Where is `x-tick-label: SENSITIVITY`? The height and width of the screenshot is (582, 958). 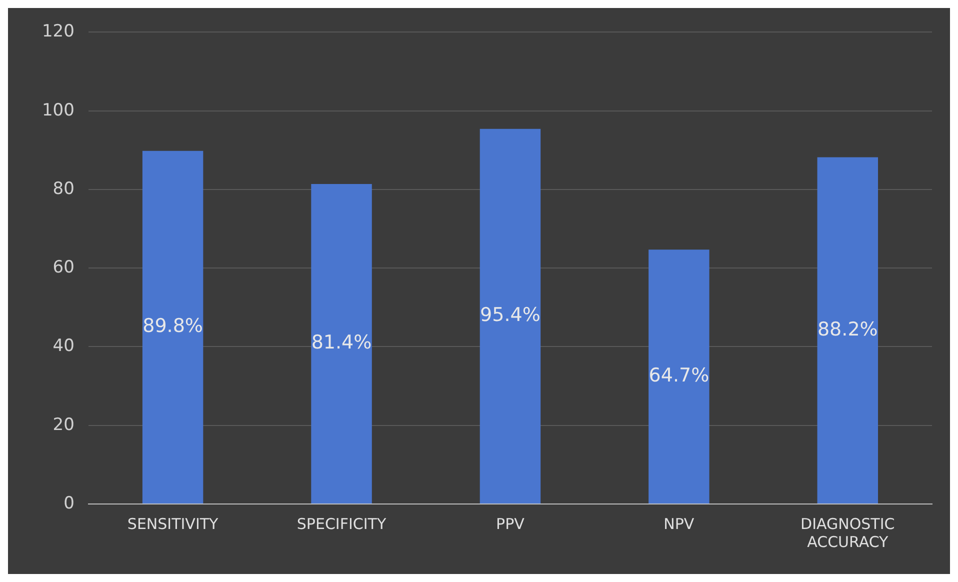 x-tick-label: SENSITIVITY is located at coordinates (173, 523).